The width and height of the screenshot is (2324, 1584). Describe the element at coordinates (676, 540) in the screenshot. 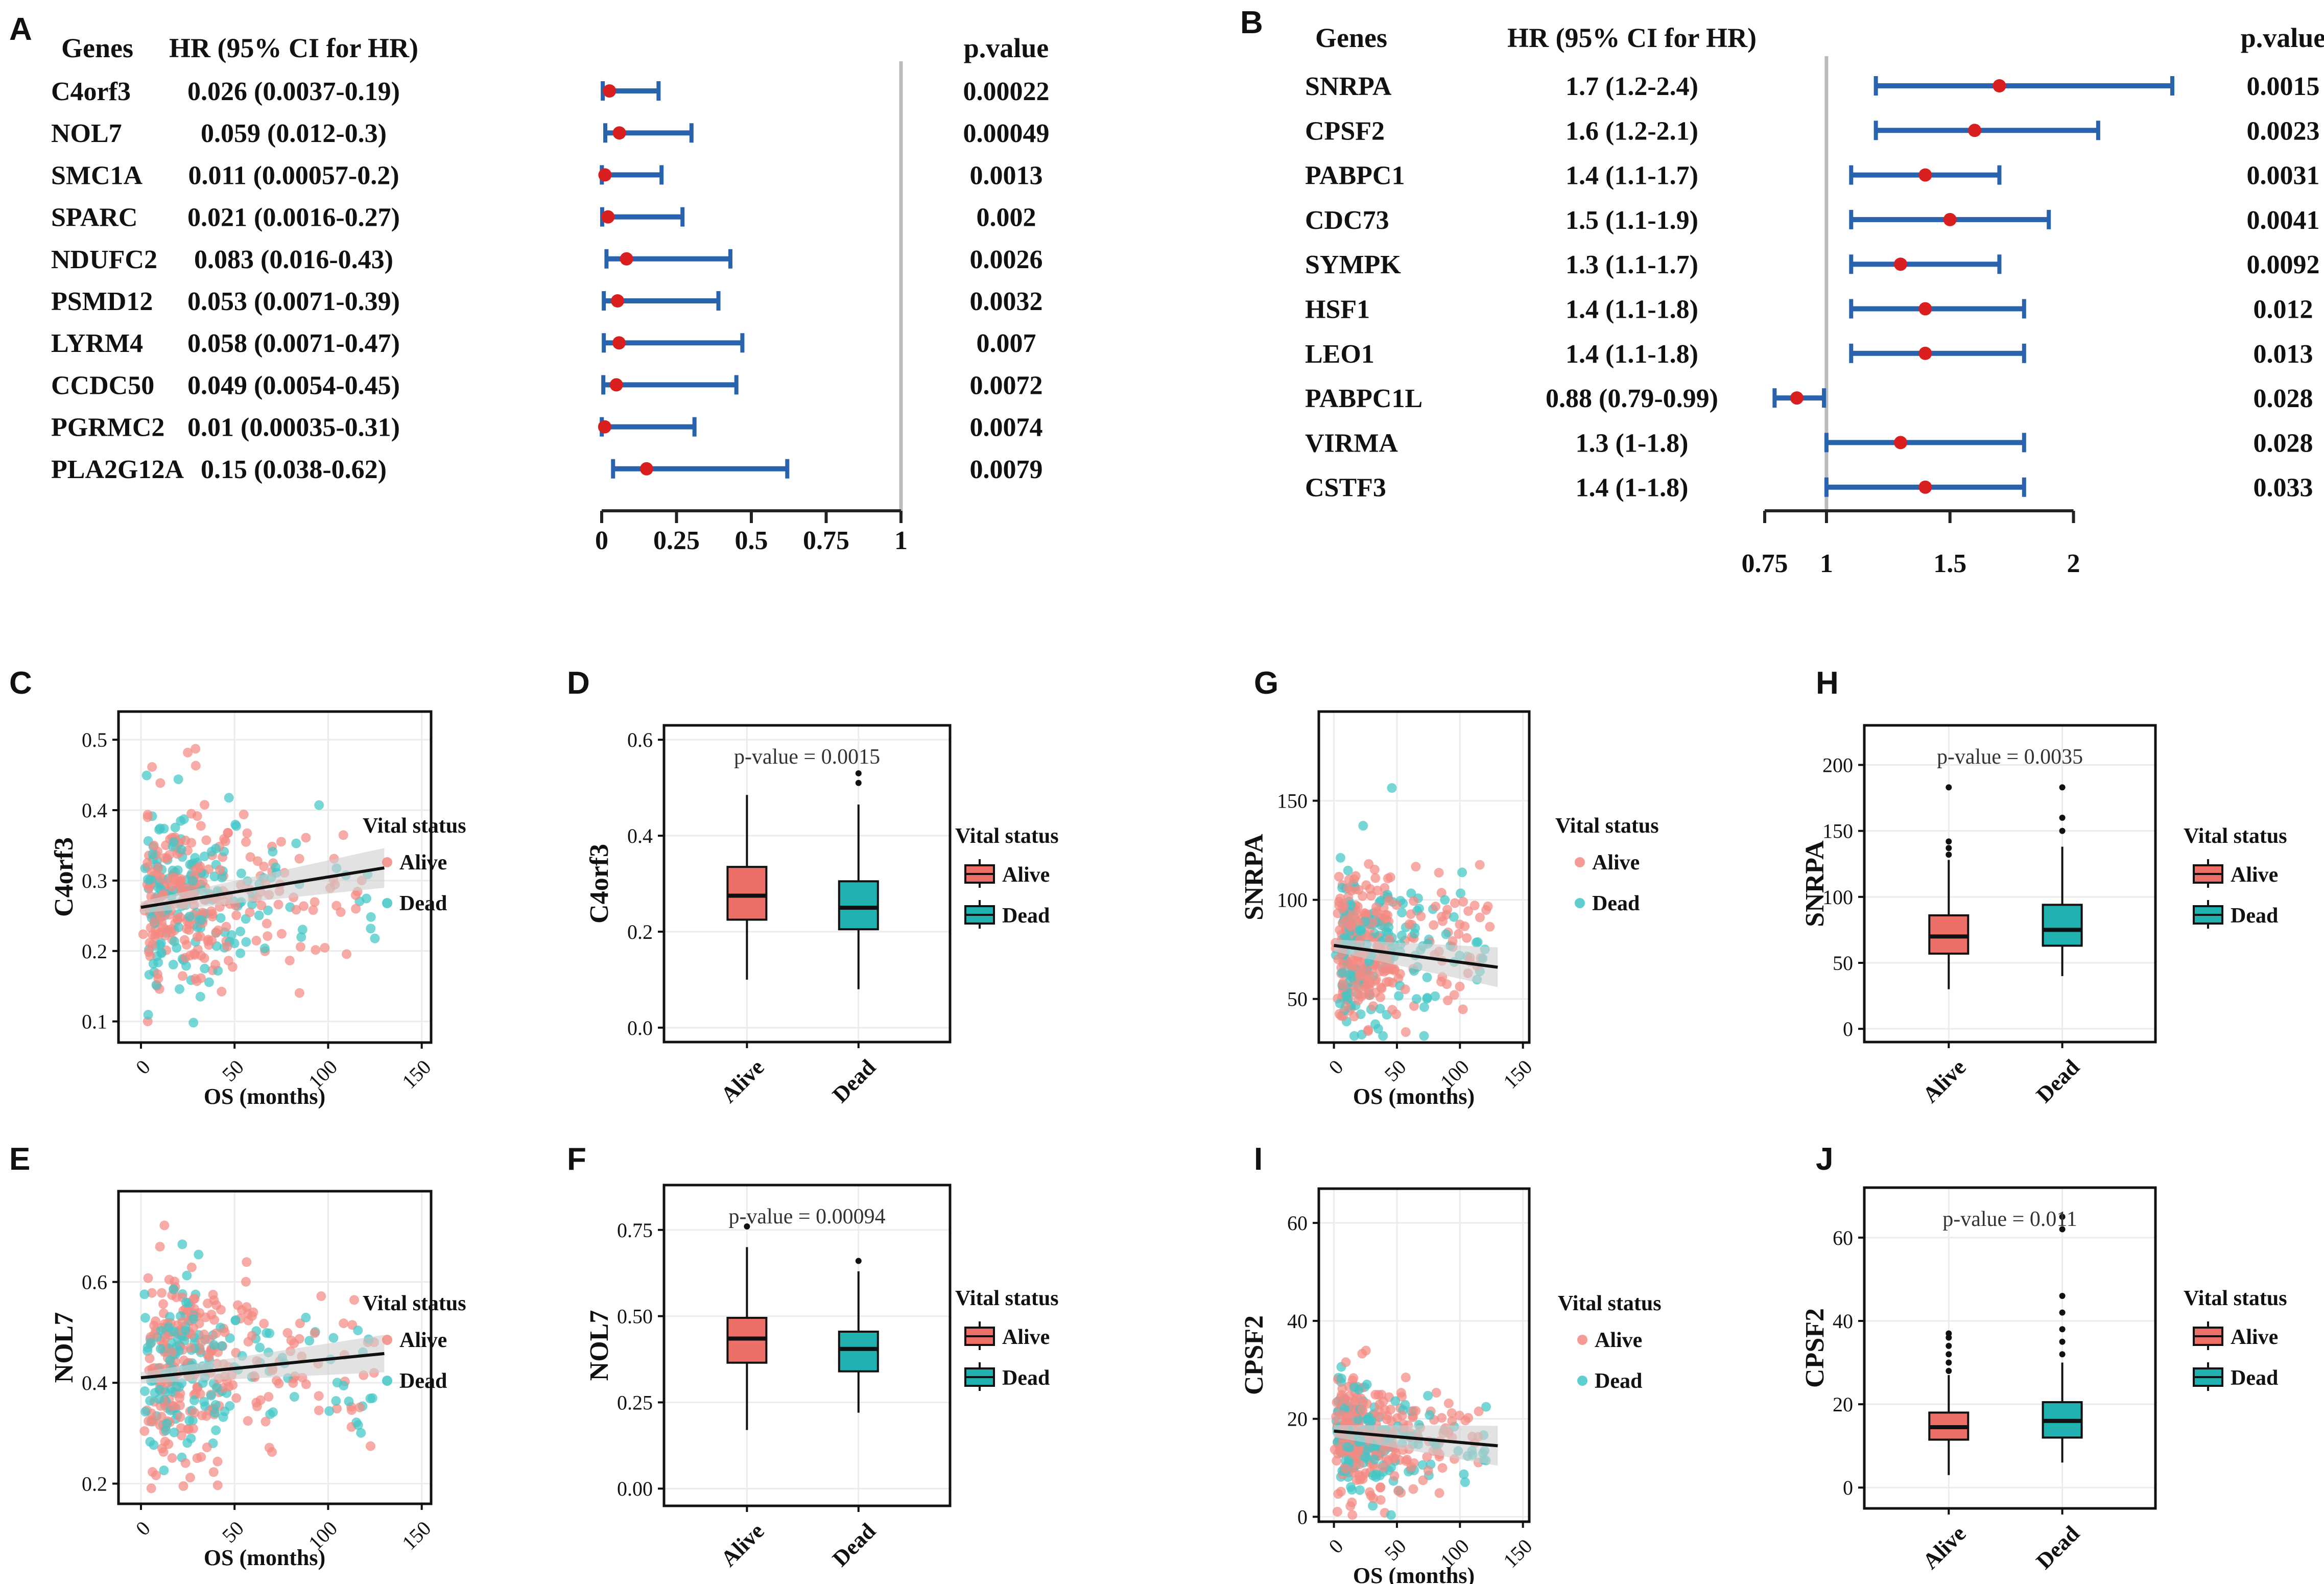

I see `x-tick-label: 0.25` at that location.